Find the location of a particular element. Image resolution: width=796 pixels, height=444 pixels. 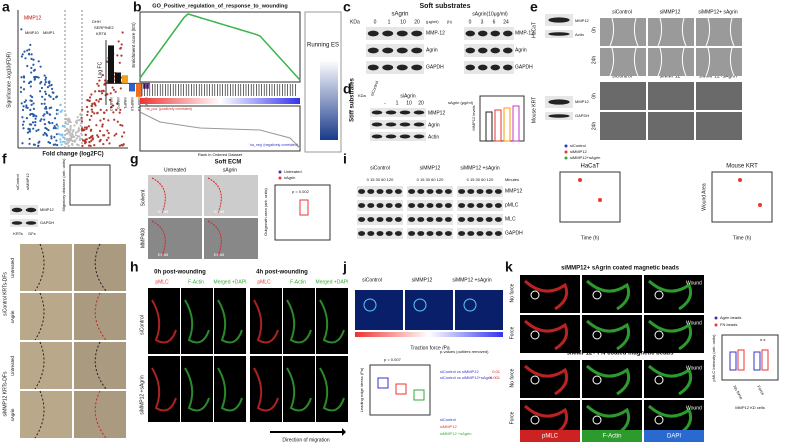

label: Enrichment score (ES) is located at coordinates (133, 45).